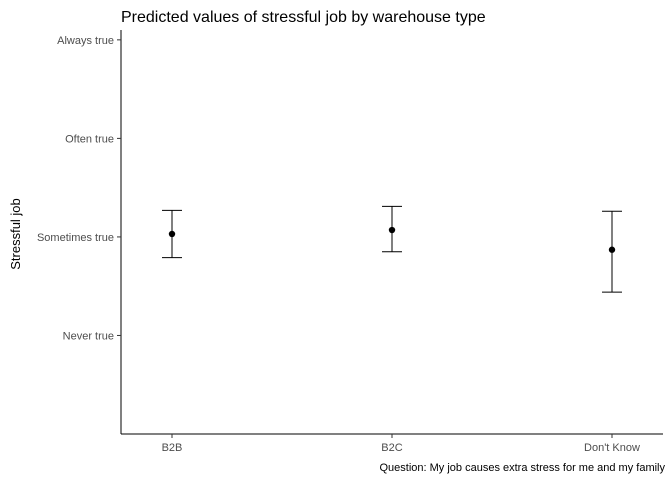  I want to click on y-tick-label: Always true, so click(85, 41).